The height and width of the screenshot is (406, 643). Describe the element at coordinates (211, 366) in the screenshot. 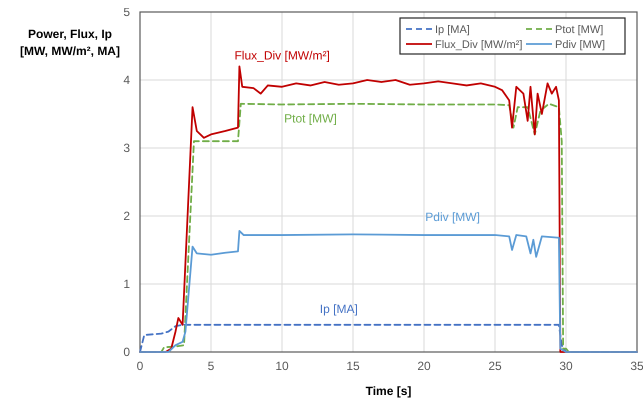

I see `x-tick-label: 5` at that location.